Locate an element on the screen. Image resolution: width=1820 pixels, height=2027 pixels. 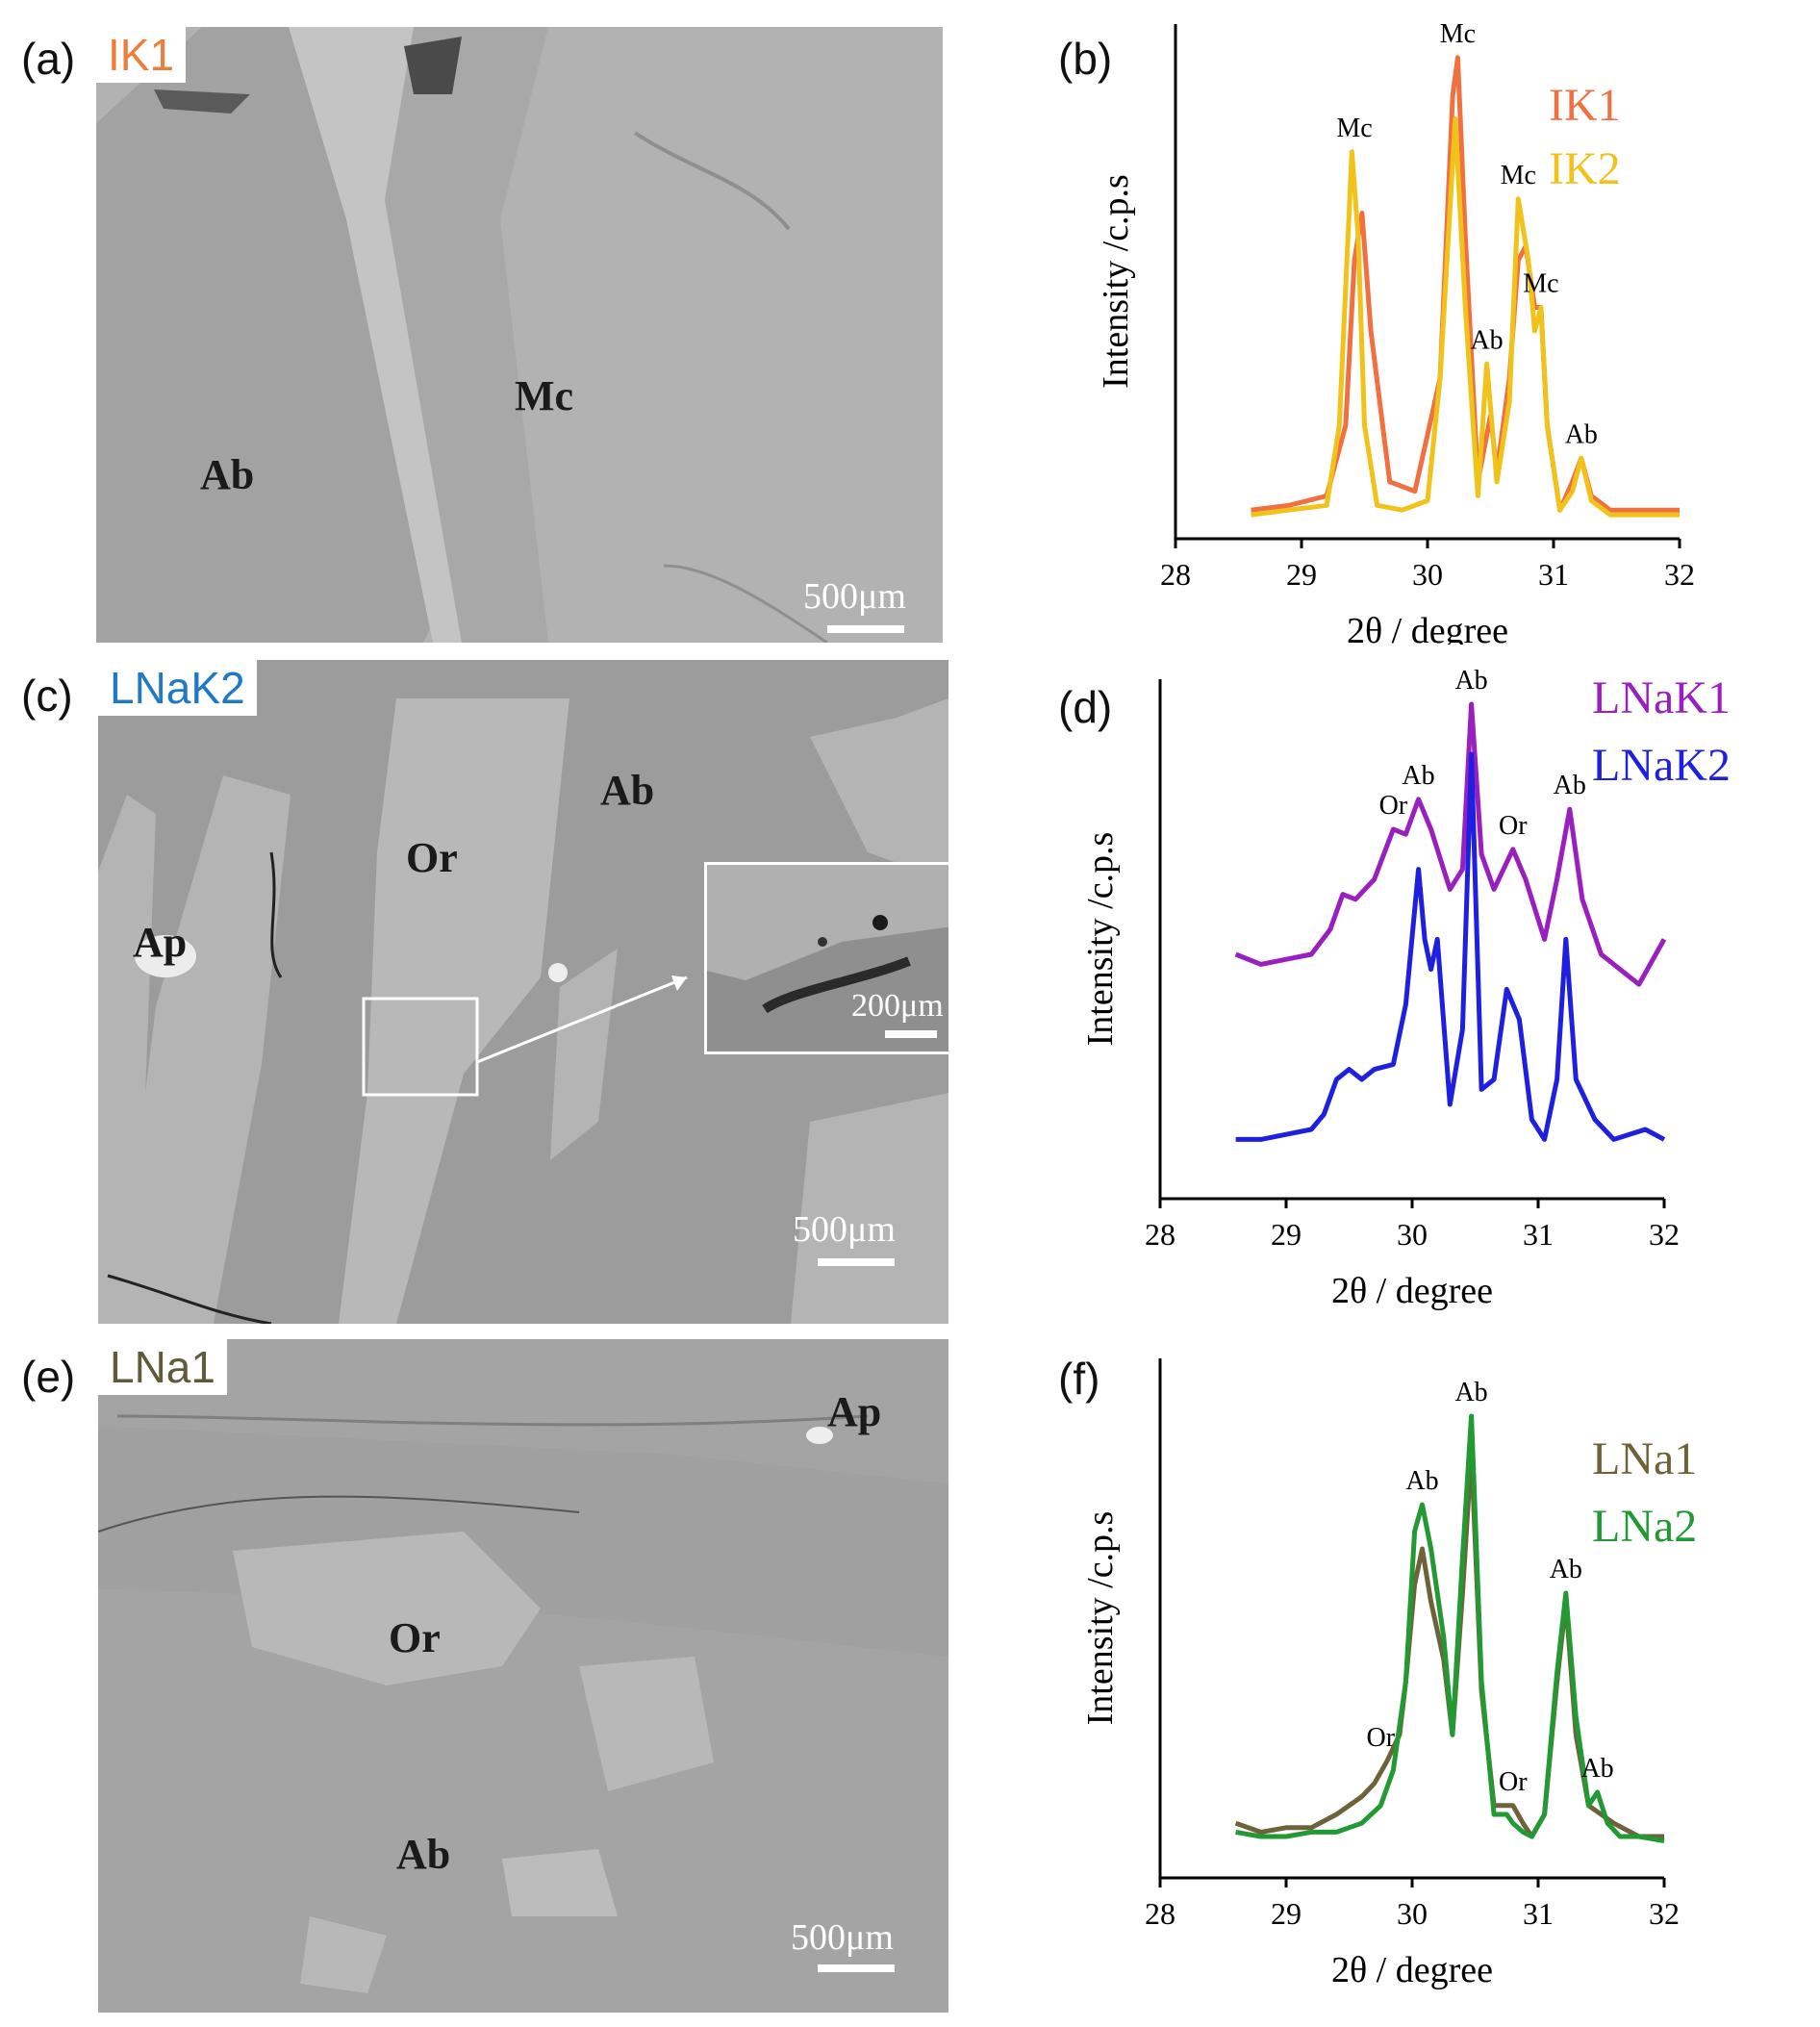
sem-image-a: IK1 Ab Mc 500μm is located at coordinates (519, 335).